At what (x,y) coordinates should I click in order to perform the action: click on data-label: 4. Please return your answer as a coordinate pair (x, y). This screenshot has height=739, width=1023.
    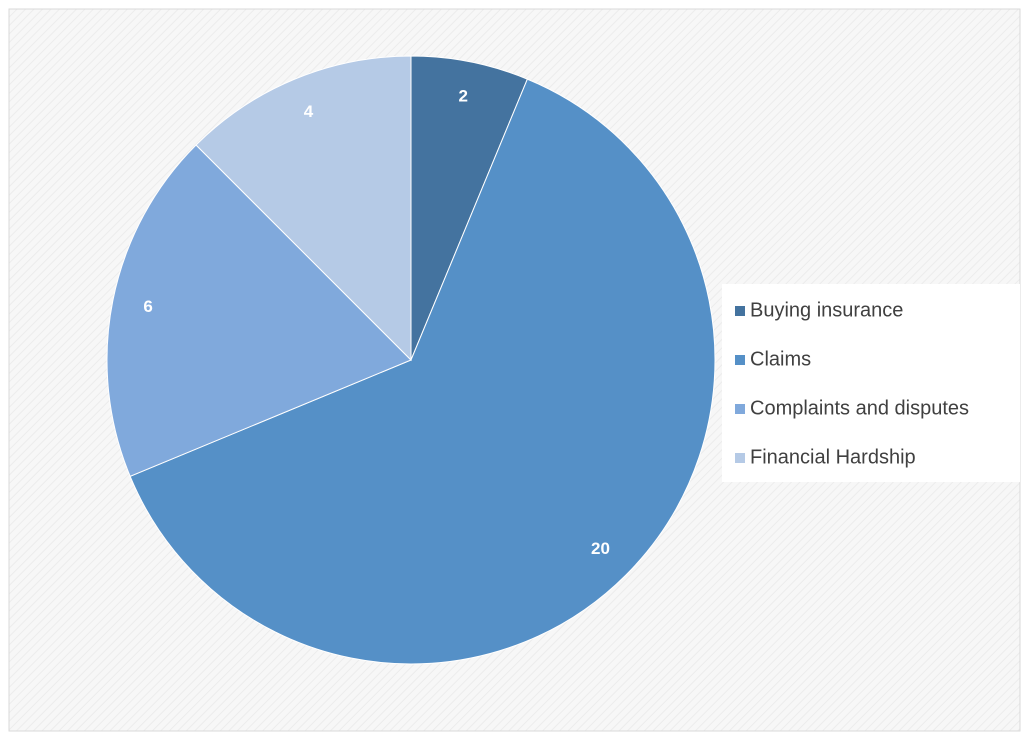
    Looking at the image, I should click on (309, 111).